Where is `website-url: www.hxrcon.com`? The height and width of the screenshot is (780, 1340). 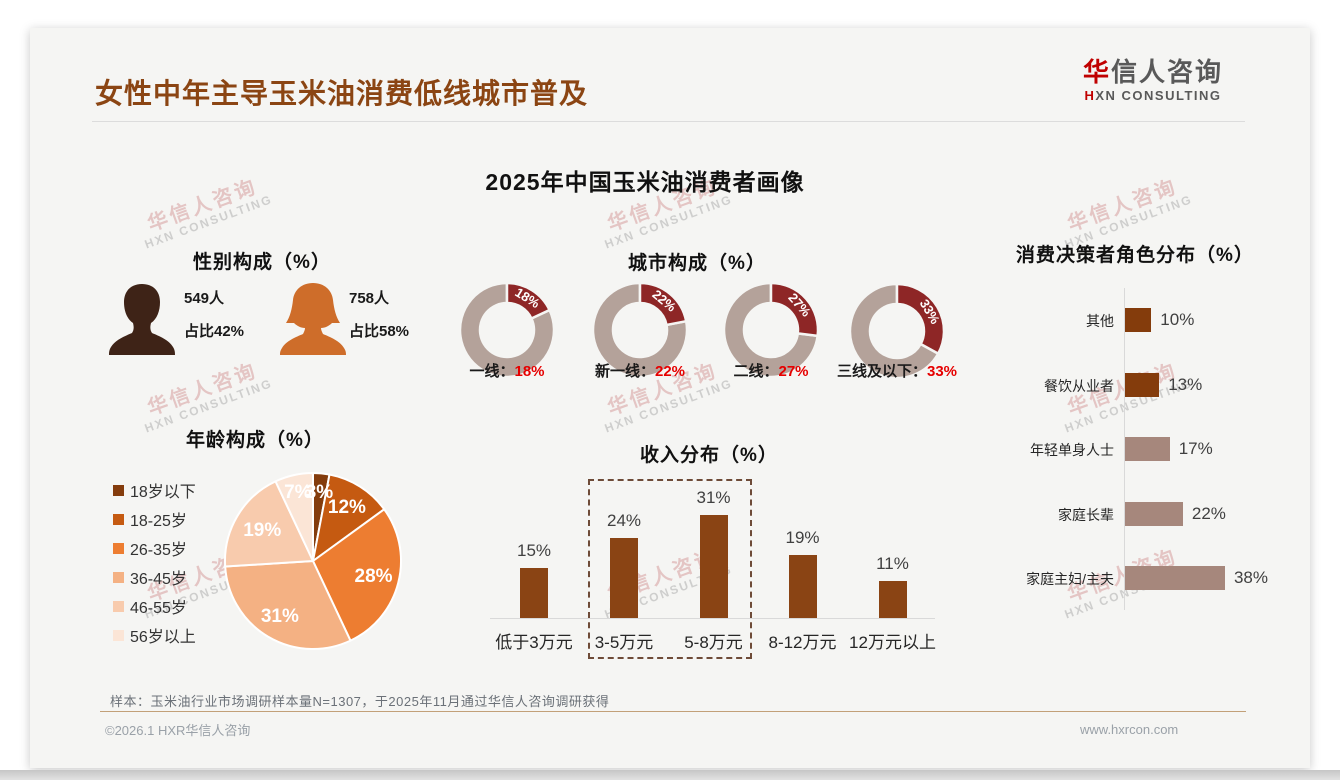 website-url: www.hxrcon.com is located at coordinates (1129, 729).